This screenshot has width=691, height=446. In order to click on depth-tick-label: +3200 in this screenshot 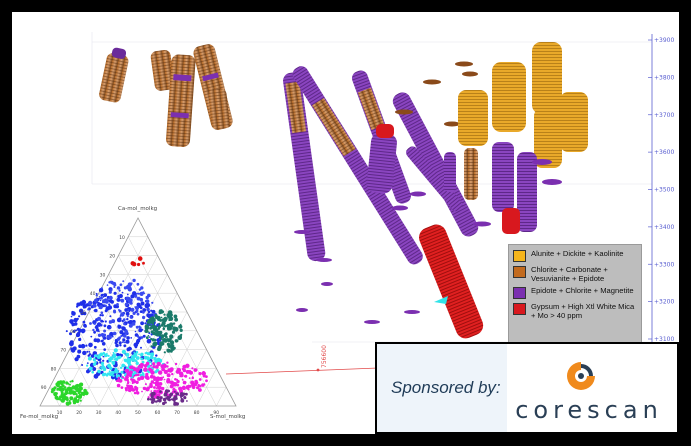, I will do `click(664, 302)`.